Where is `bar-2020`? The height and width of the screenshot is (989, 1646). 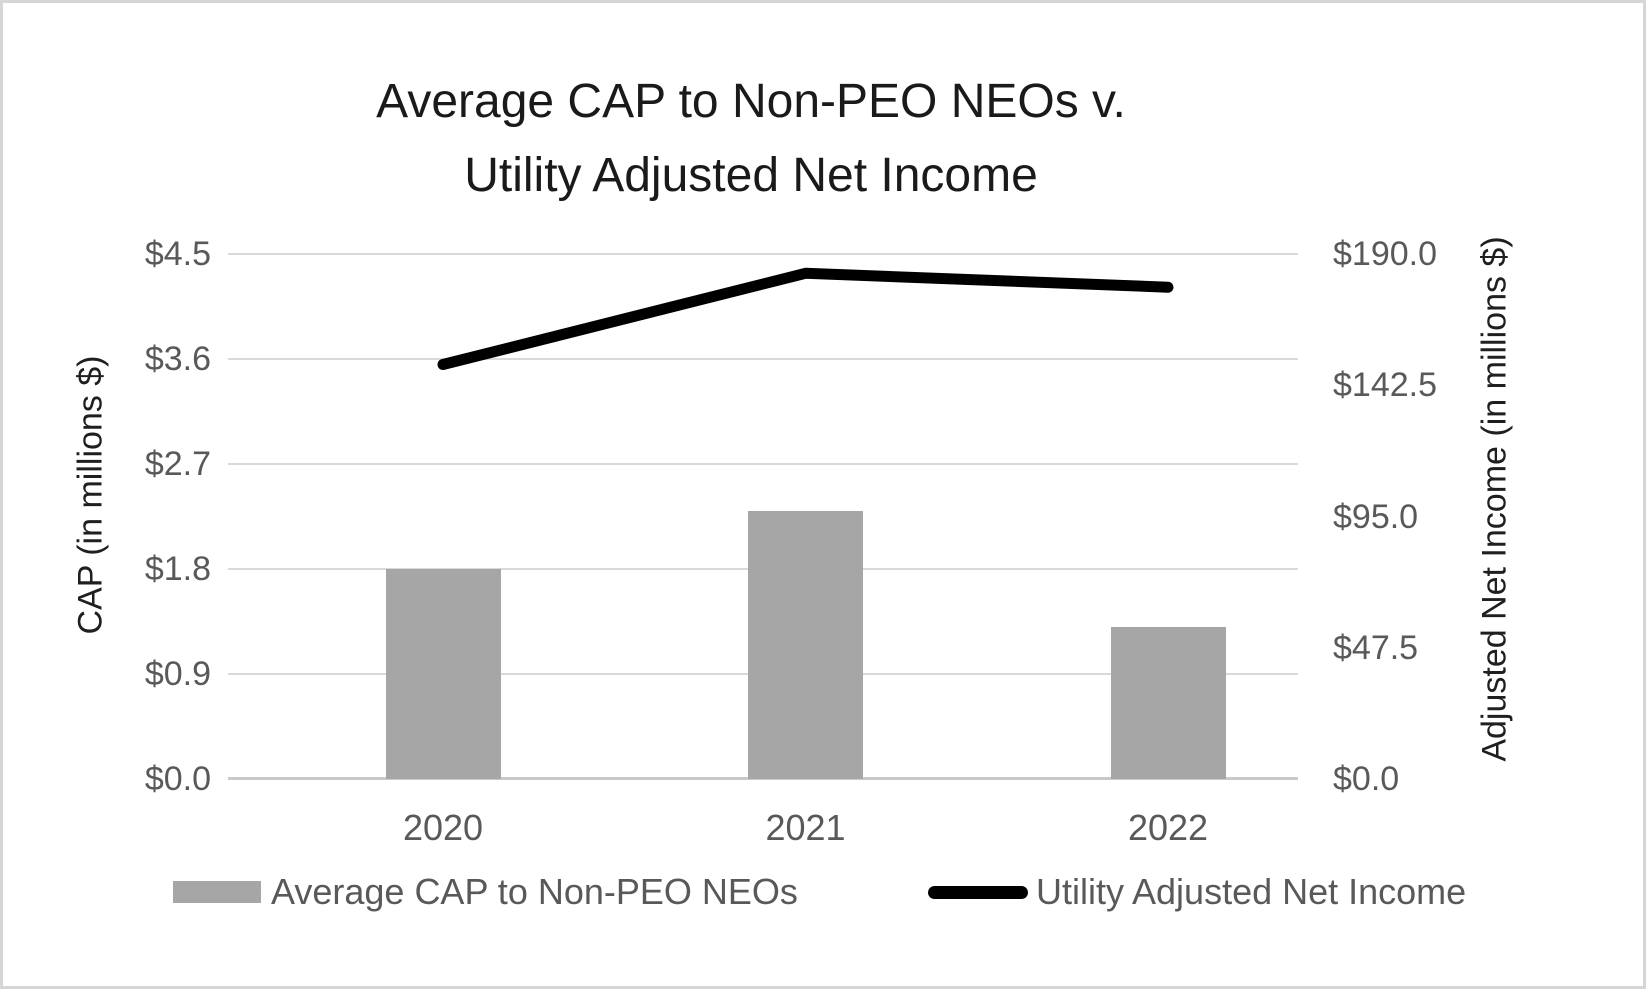
bar-2020 is located at coordinates (443, 674).